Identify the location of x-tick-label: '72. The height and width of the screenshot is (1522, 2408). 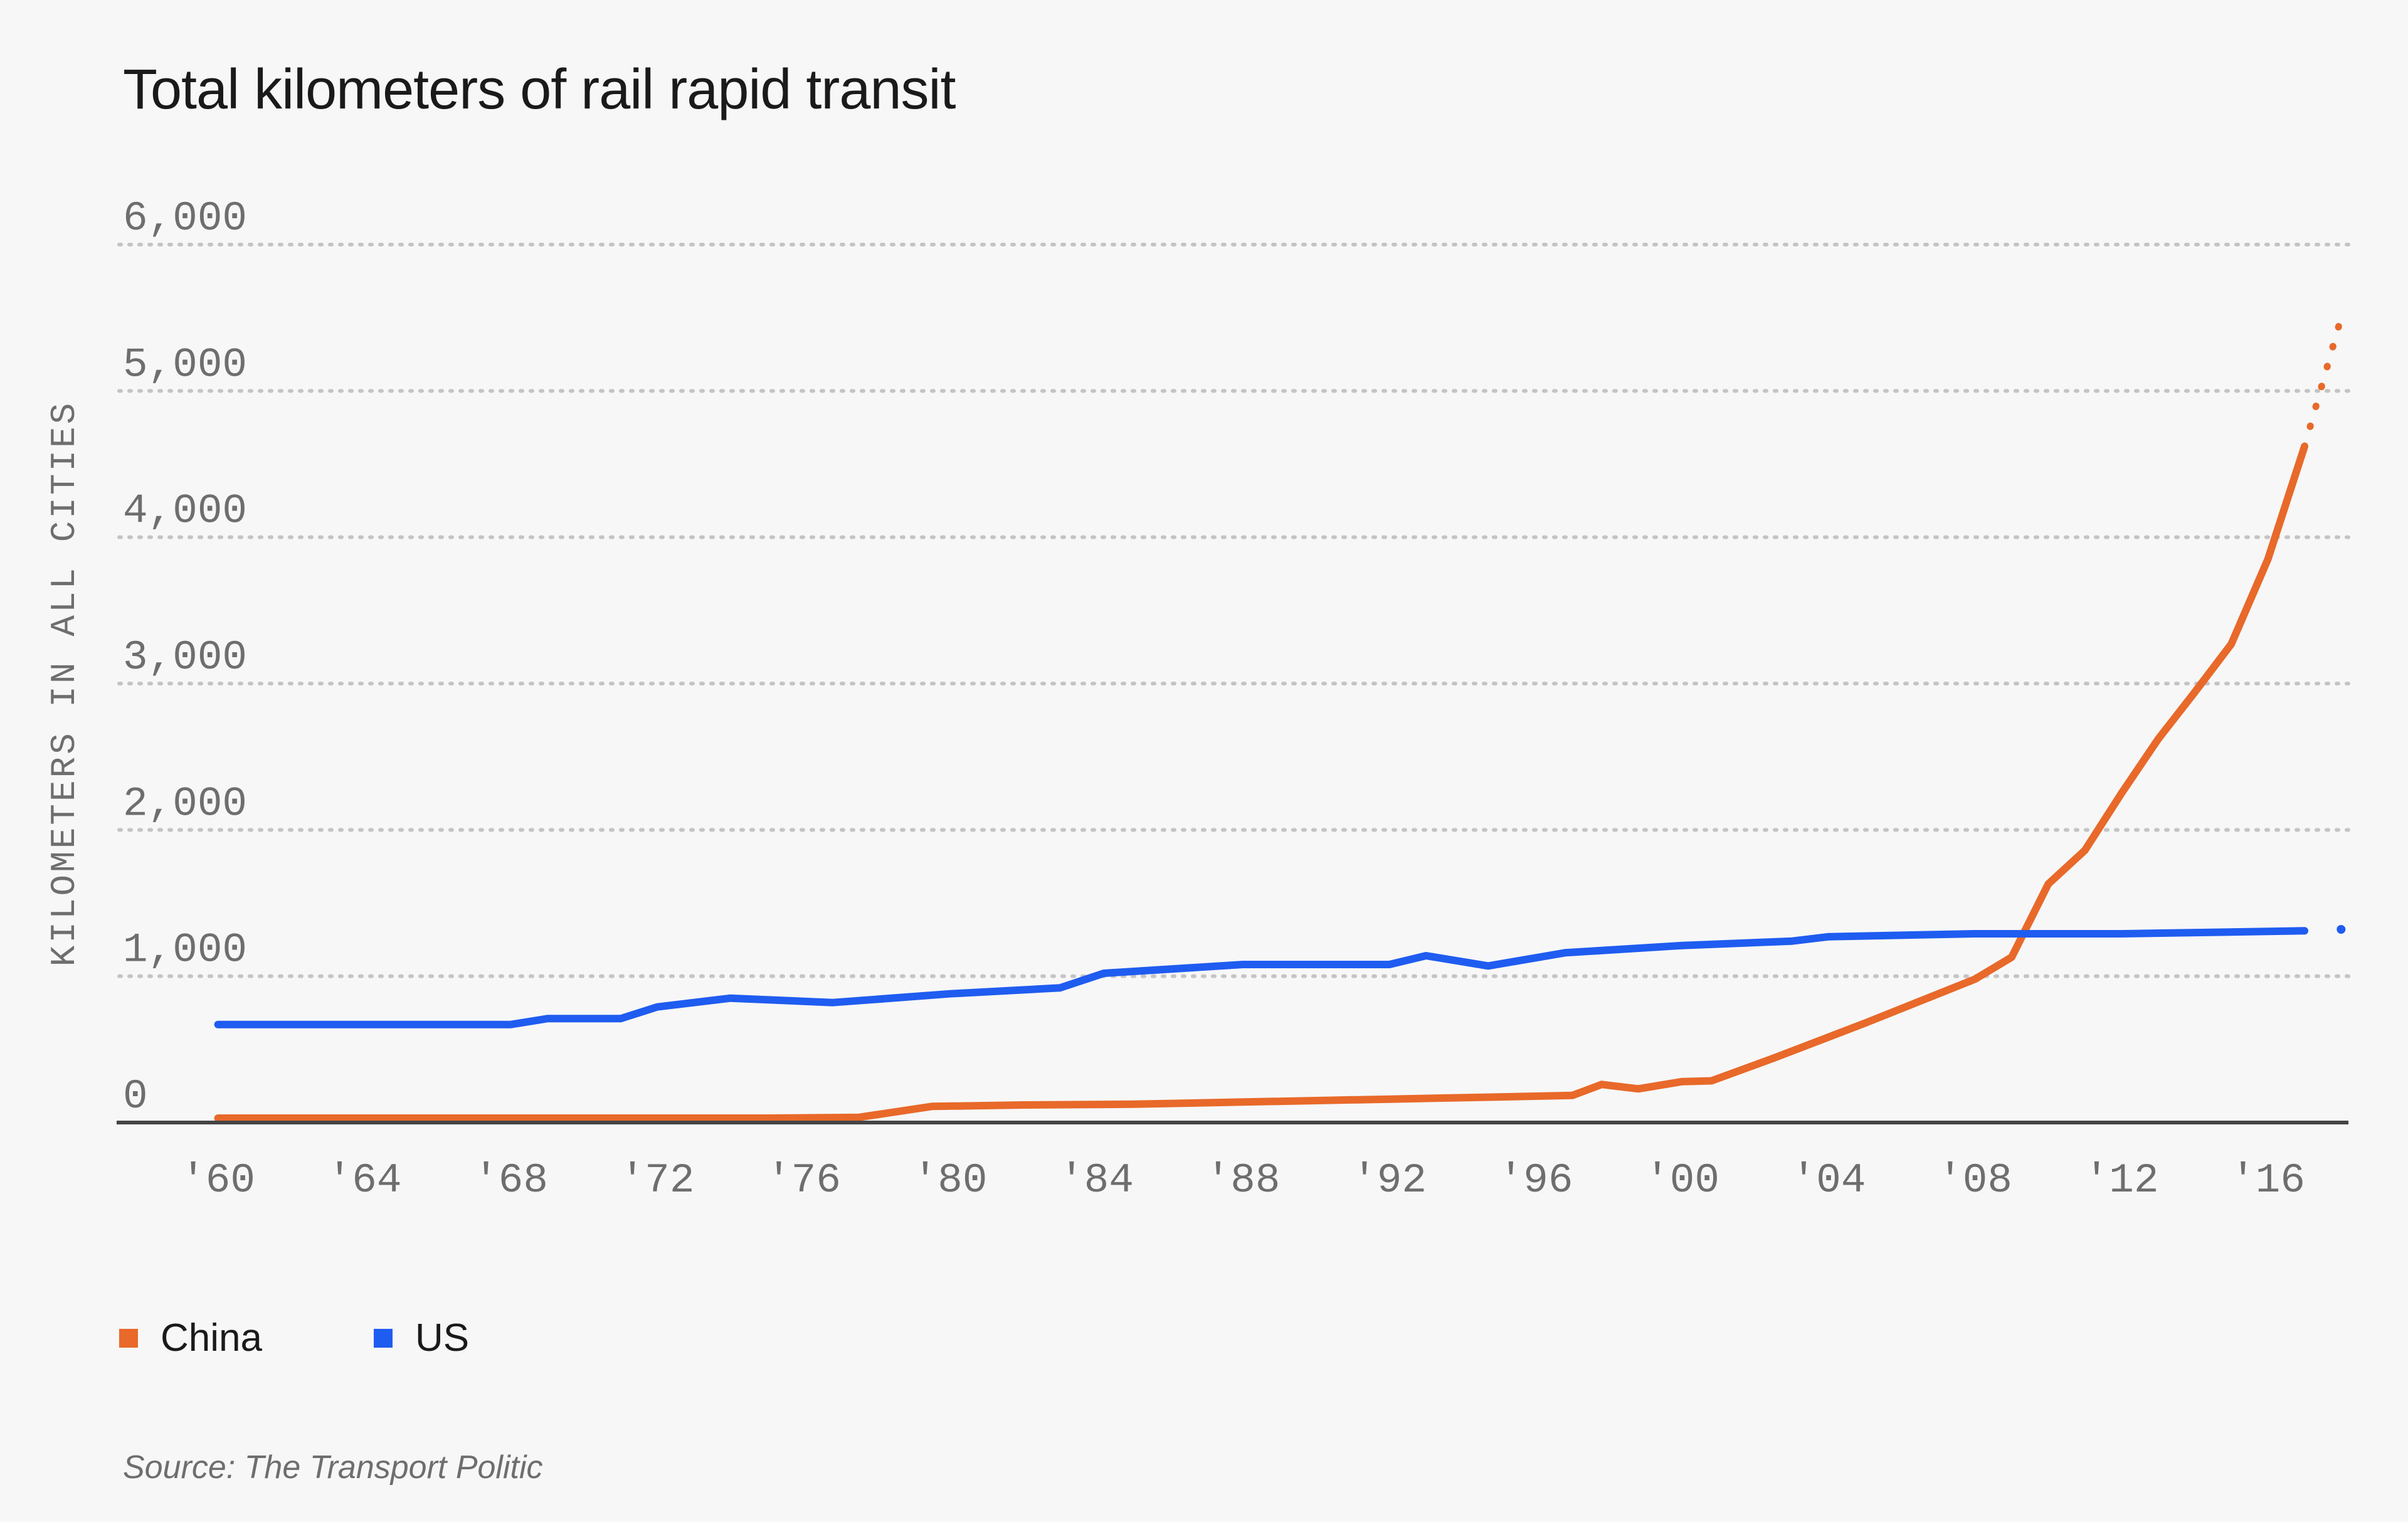
(658, 1180).